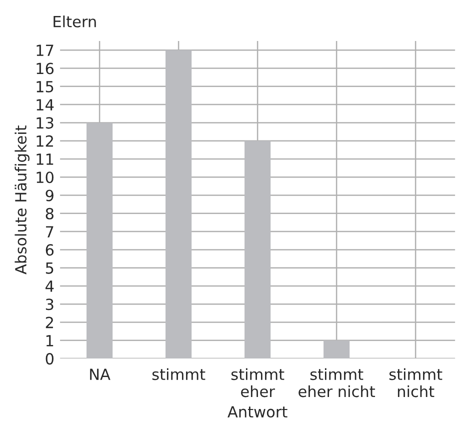 The height and width of the screenshot is (432, 462). I want to click on y-tick-label: 7, so click(50, 232).